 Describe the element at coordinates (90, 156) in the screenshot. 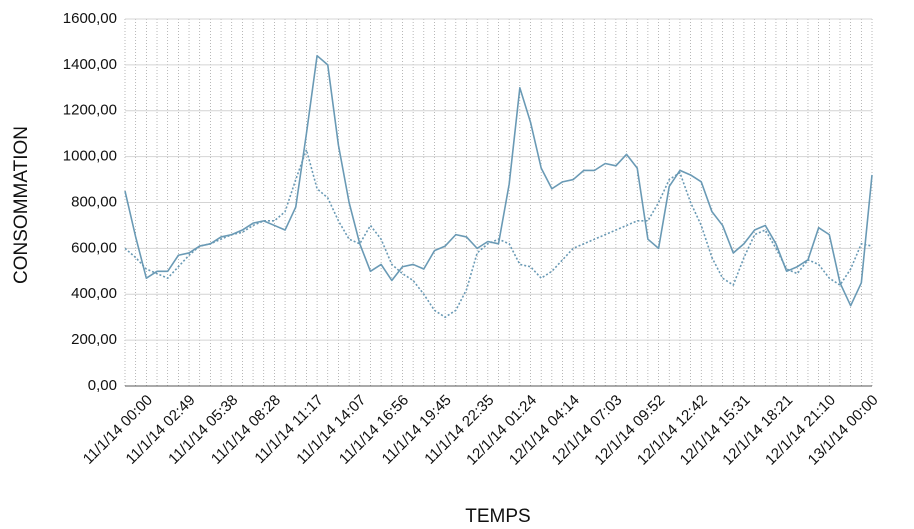

I see `y-tick-label: 1000,00` at that location.